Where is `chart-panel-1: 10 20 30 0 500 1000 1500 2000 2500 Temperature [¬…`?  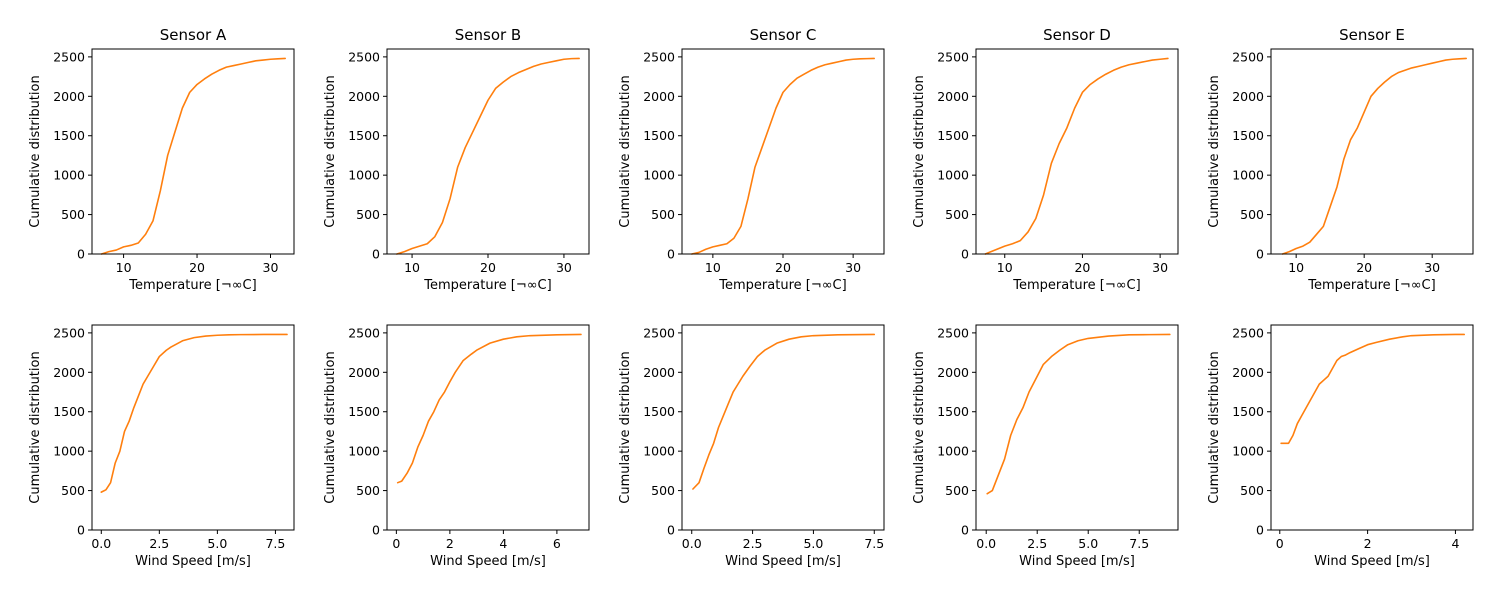 chart-panel-1: 10 20 30 0 500 1000 1500 2000 2500 Temperature [¬… is located at coordinates (161, 159).